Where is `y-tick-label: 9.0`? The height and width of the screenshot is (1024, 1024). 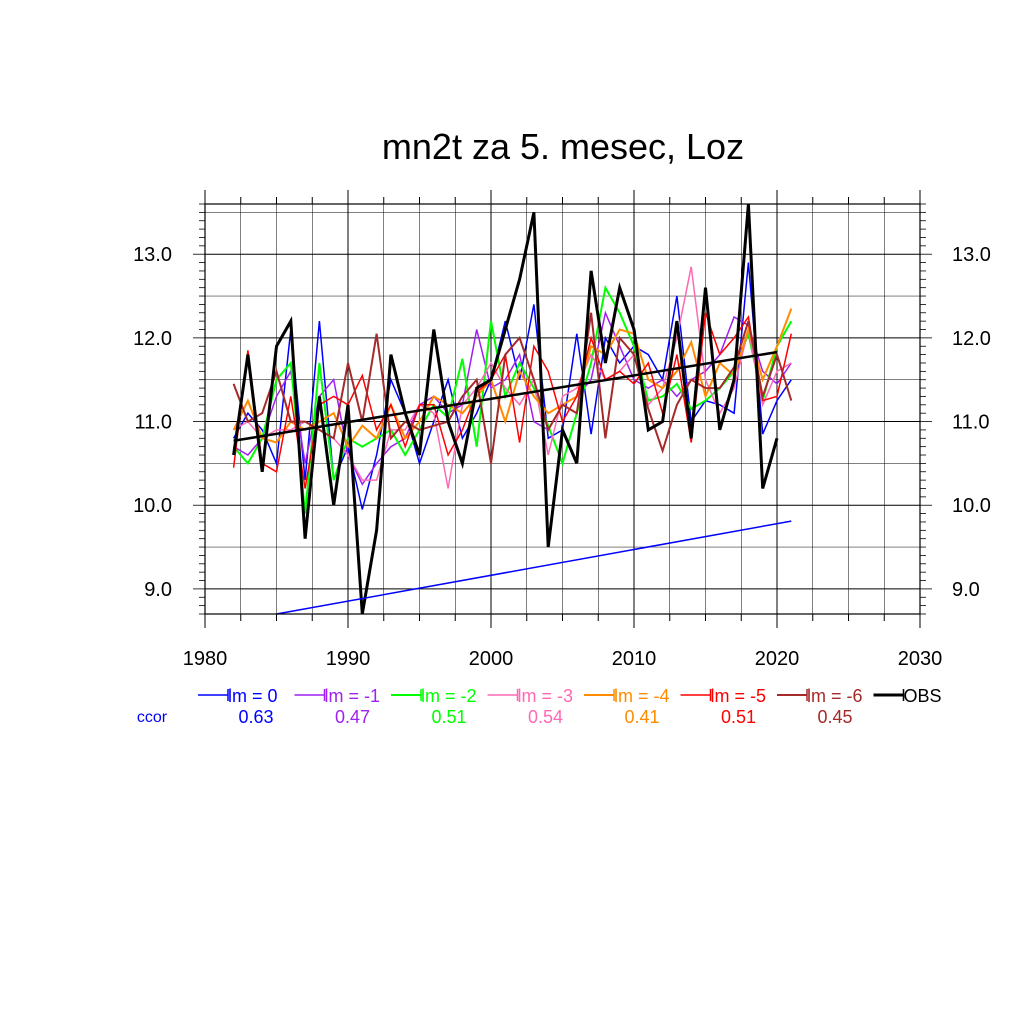 y-tick-label: 9.0 is located at coordinates (158, 590).